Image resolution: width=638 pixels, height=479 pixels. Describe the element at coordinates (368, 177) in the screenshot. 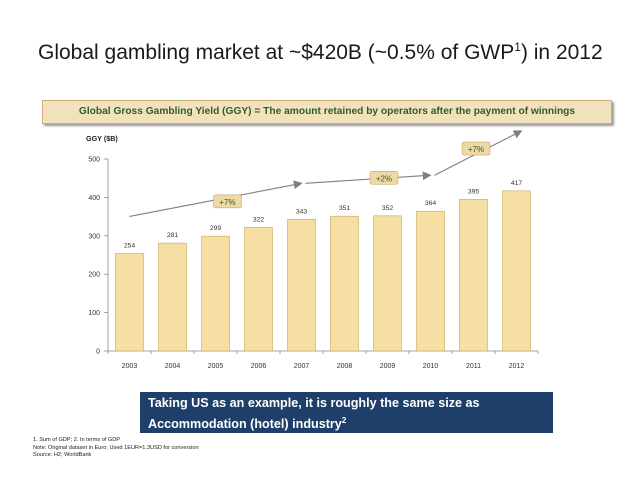

I see `trend-arrow` at that location.